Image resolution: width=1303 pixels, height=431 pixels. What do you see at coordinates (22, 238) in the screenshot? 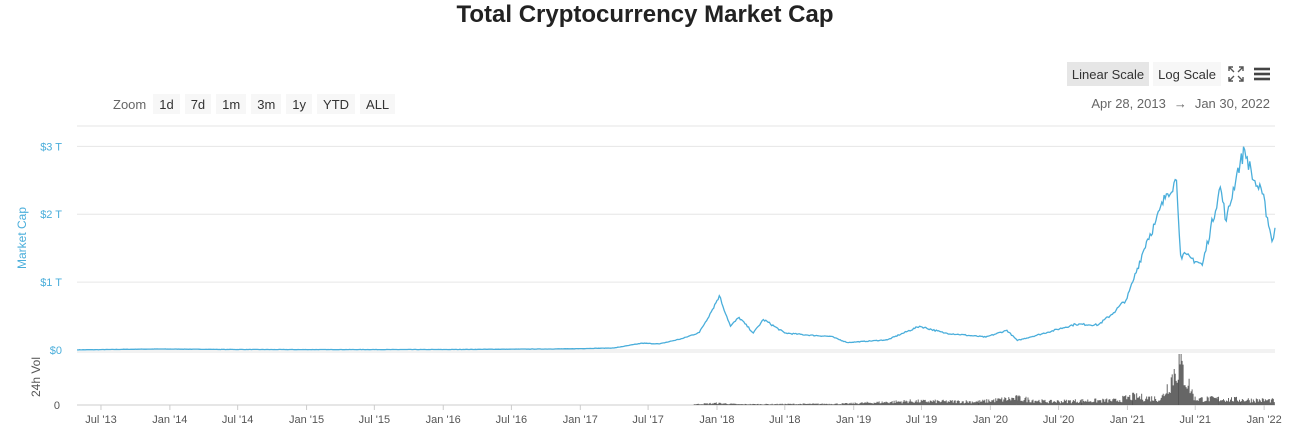
I see `y-axis-label: Market Cap` at bounding box center [22, 238].